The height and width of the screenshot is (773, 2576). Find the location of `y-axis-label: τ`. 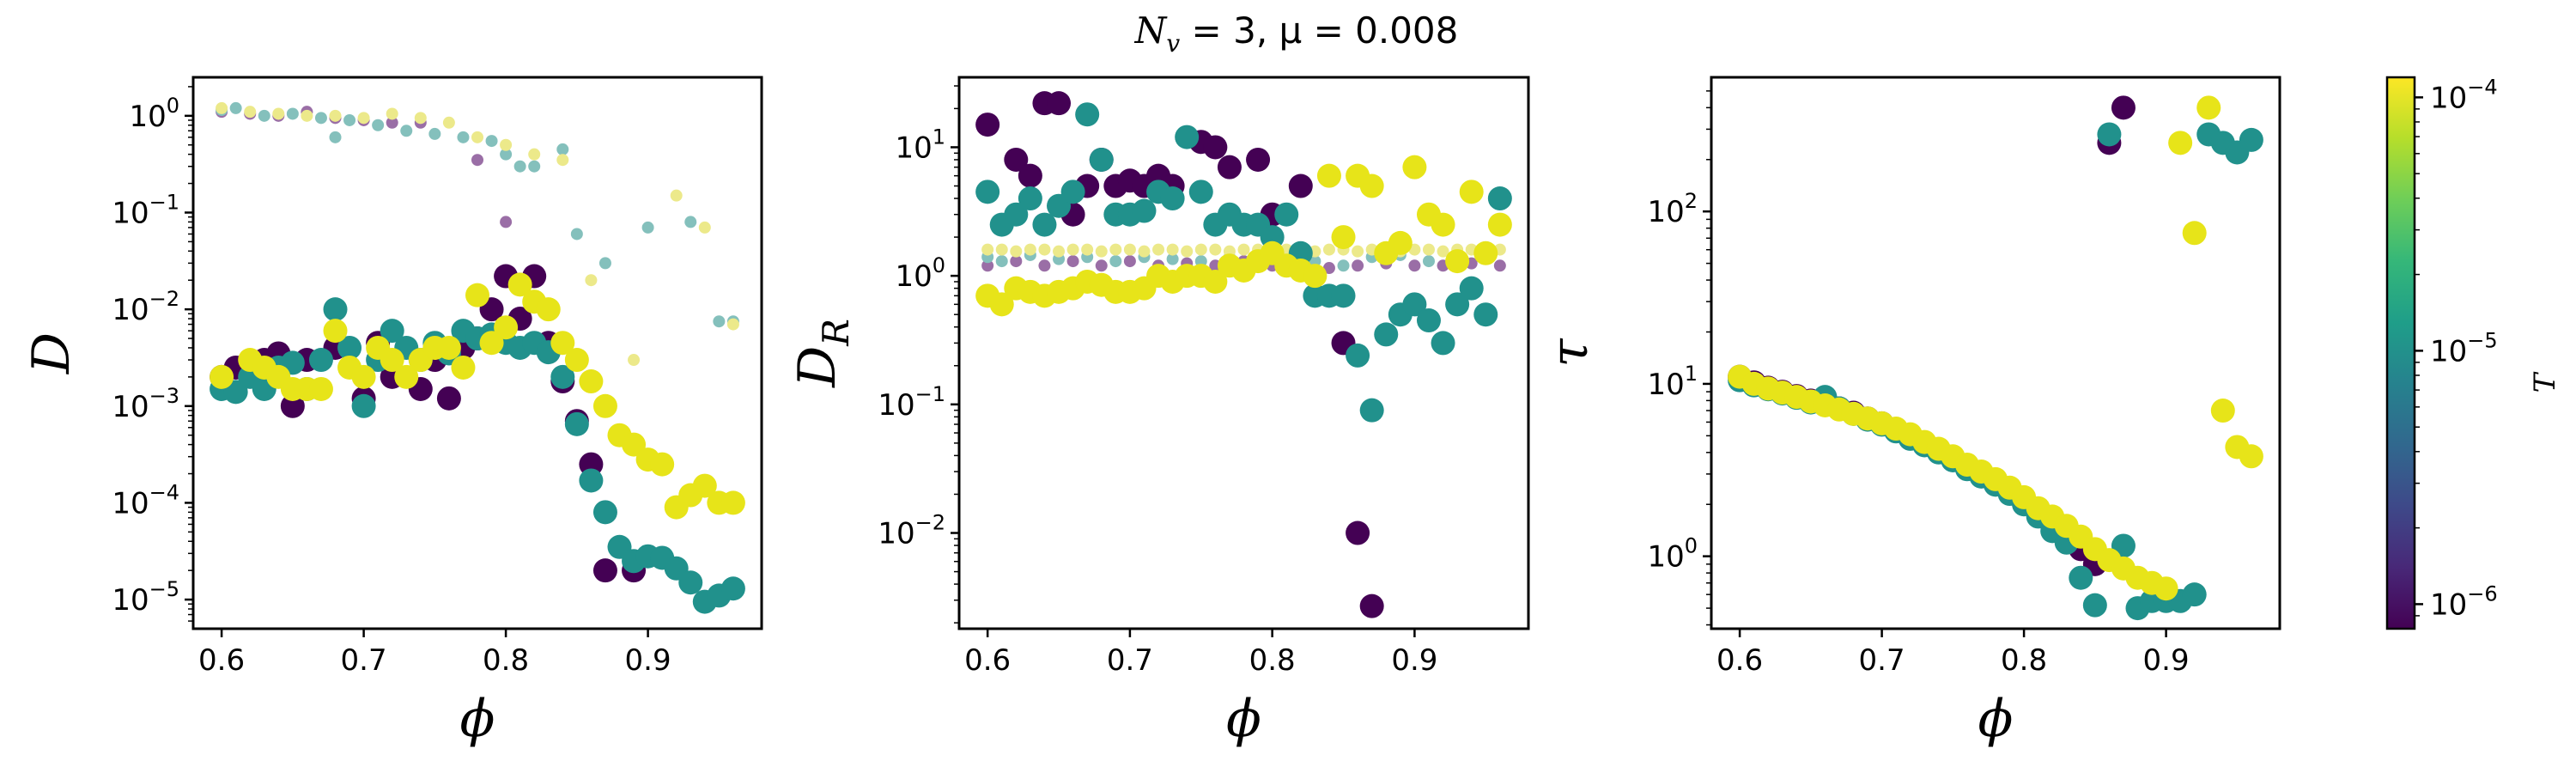

y-axis-label: τ is located at coordinates (1570, 353).